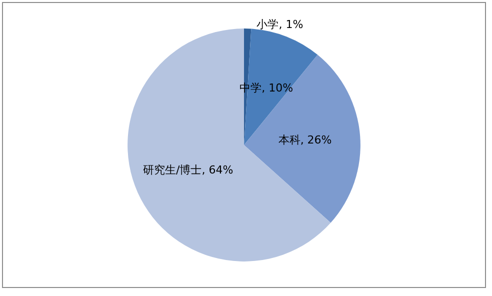  What do you see at coordinates (280, 25) in the screenshot?
I see `slice-label: 小学, 1%` at bounding box center [280, 25].